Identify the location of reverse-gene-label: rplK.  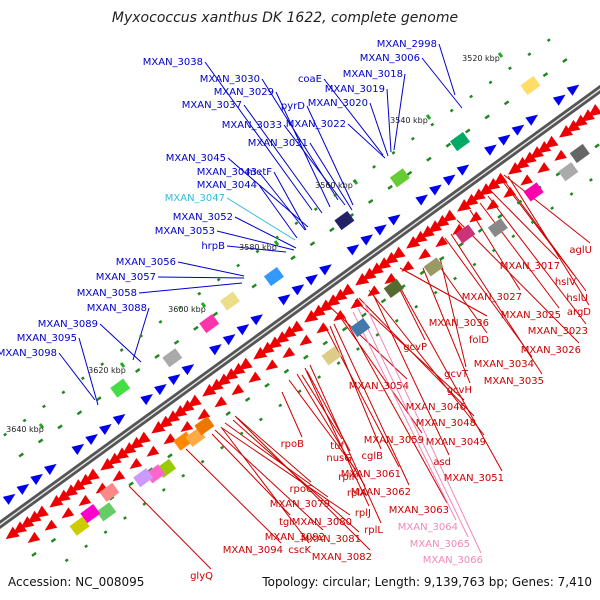
(348, 477).